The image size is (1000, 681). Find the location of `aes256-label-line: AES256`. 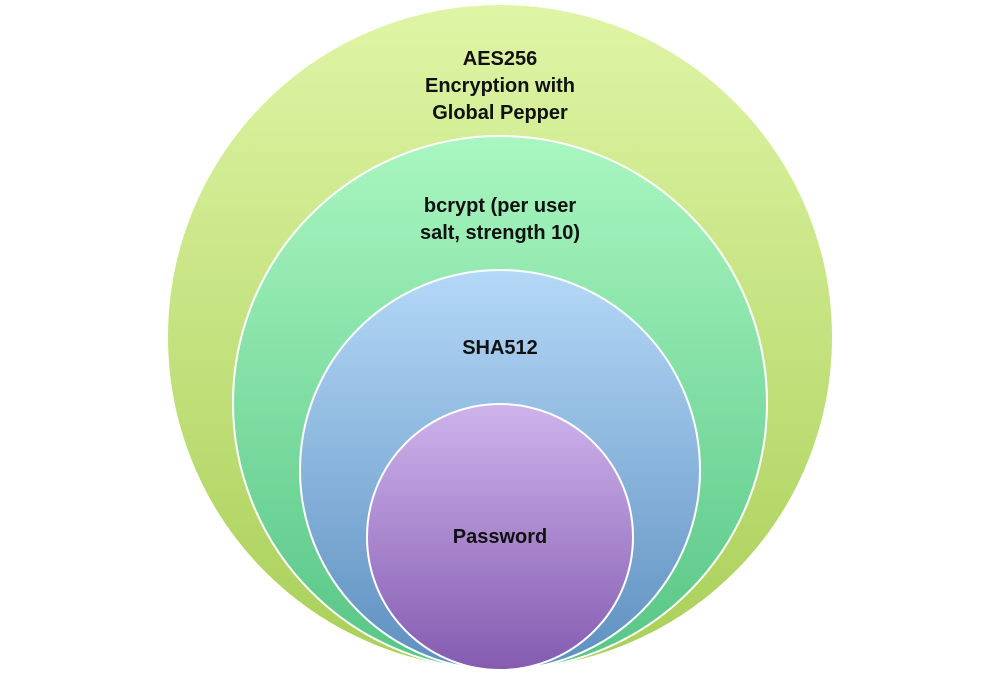

aes256-label-line: AES256 is located at coordinates (500, 59).